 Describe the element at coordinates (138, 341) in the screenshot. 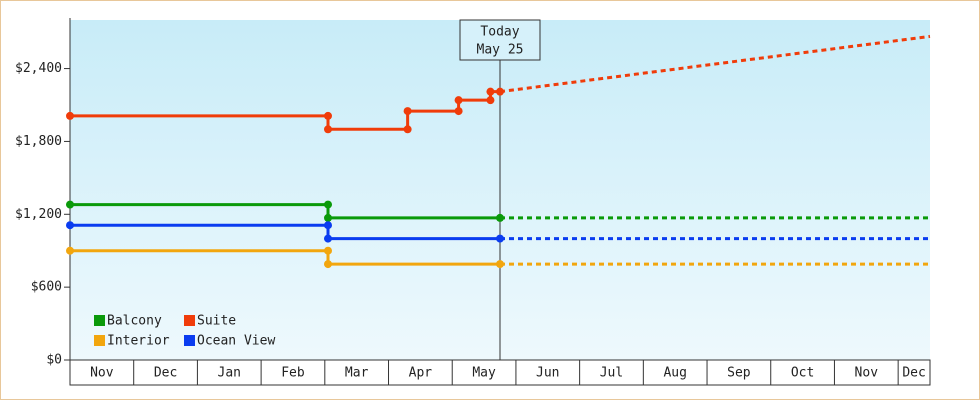

I see `legend-label: Interior` at that location.